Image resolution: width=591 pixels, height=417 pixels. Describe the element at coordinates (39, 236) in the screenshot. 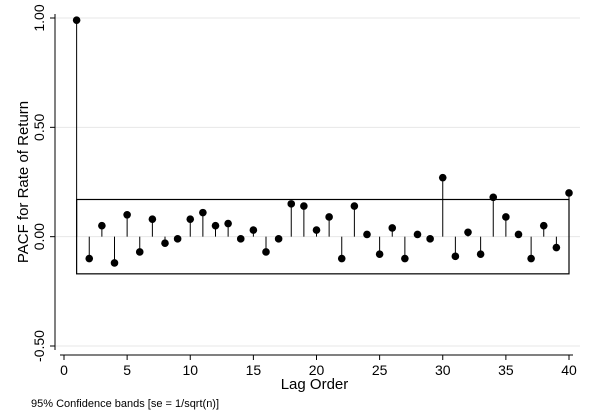

I see `y-tick-label: 0.00` at that location.